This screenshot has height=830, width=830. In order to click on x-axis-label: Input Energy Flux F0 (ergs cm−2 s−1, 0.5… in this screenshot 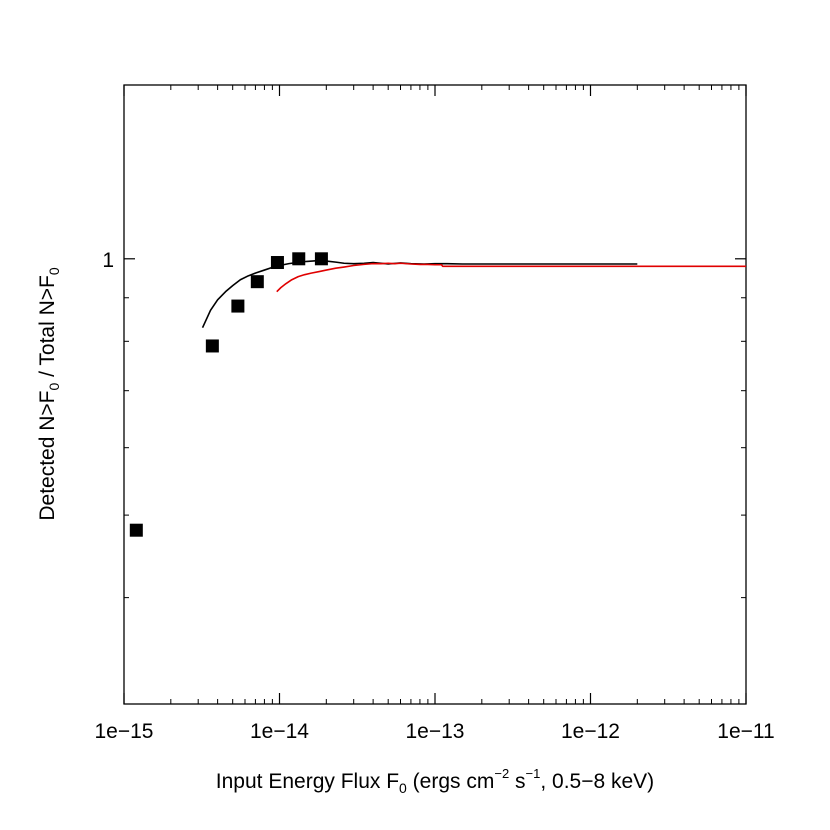, I will do `click(435, 781)`.